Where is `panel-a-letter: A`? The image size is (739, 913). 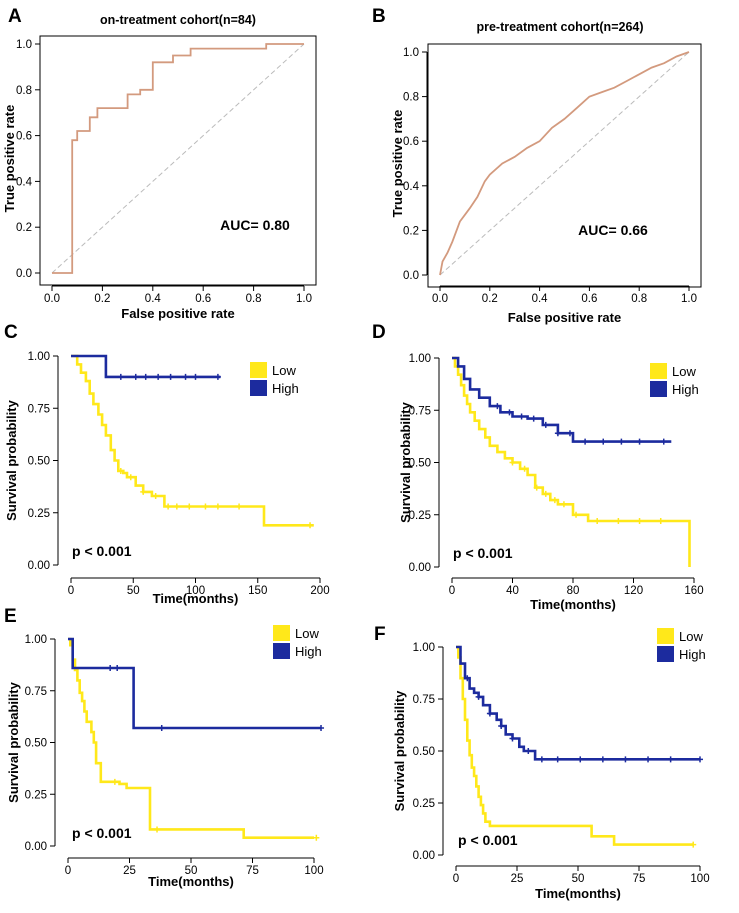 panel-a-letter: A is located at coordinates (15, 16).